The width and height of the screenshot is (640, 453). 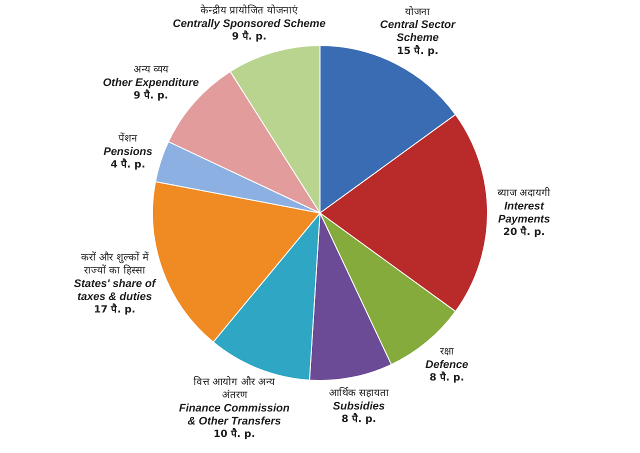 What do you see at coordinates (127, 145) in the screenshot?
I see `slice-label: पेंशन Pensions` at bounding box center [127, 145].